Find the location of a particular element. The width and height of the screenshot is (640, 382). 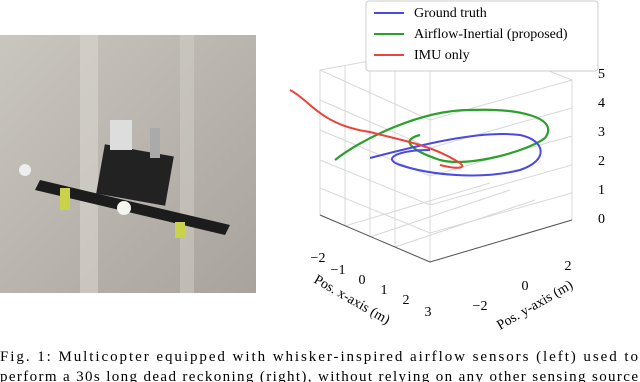

z-tick-label: 5 is located at coordinates (601, 74).